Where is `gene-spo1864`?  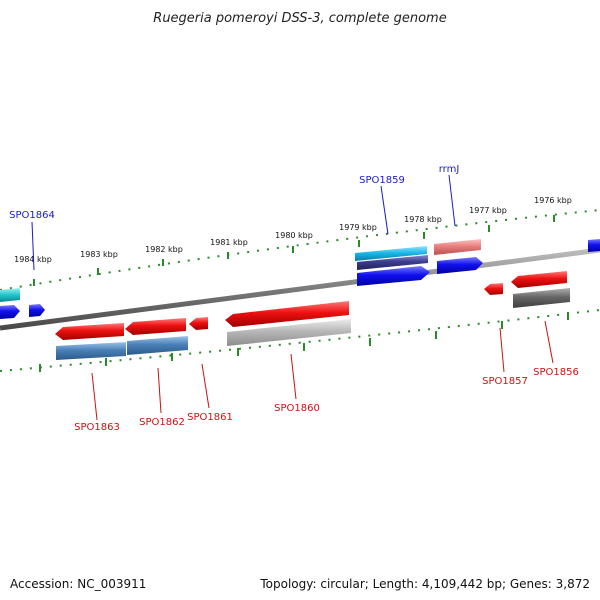
gene-spo1864 is located at coordinates (10, 312).